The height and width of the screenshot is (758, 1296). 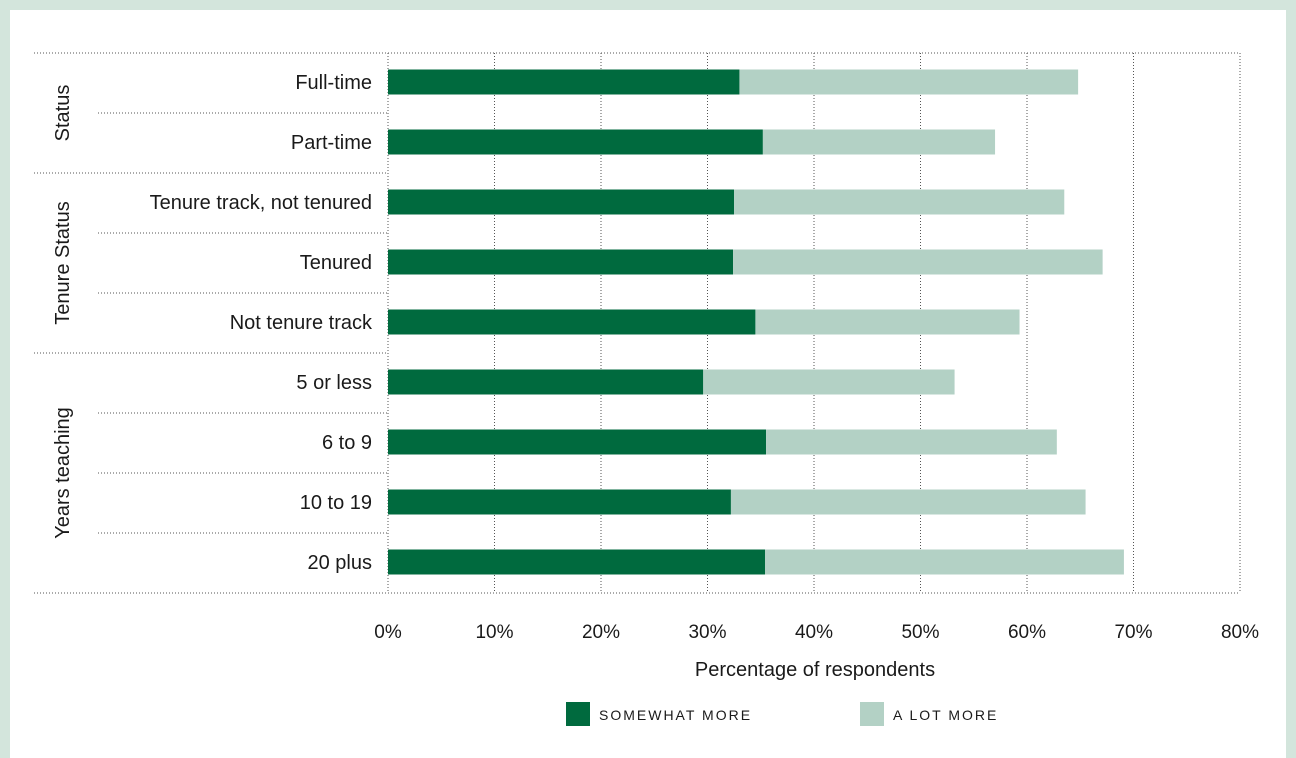 I want to click on legend-swatch-a-lot-more, so click(x=872, y=714).